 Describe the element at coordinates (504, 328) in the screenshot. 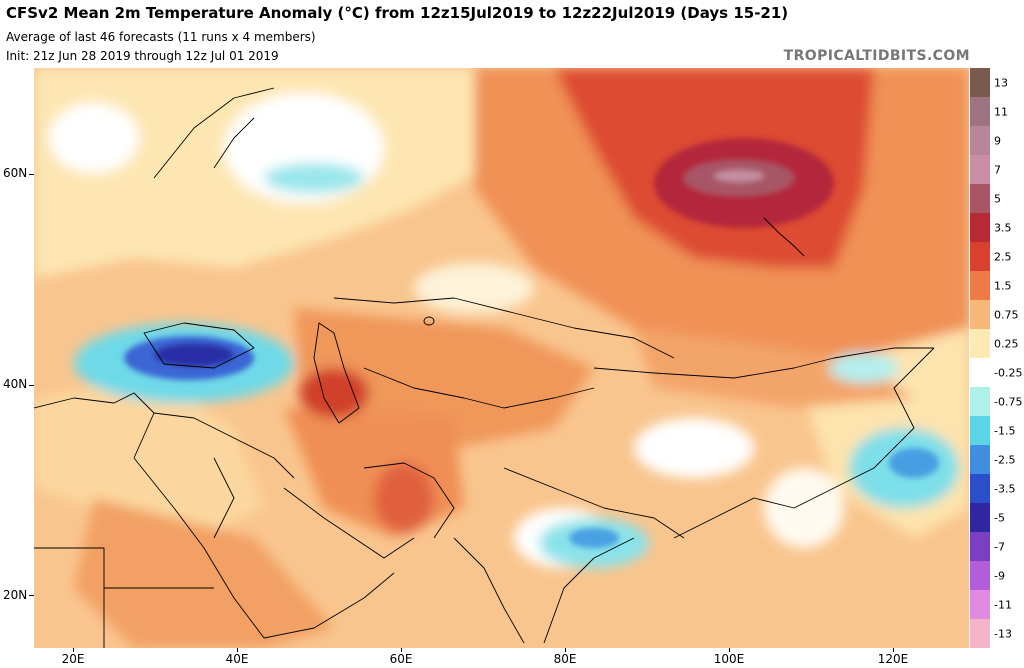

I see `border-russia-kazakhstan` at that location.